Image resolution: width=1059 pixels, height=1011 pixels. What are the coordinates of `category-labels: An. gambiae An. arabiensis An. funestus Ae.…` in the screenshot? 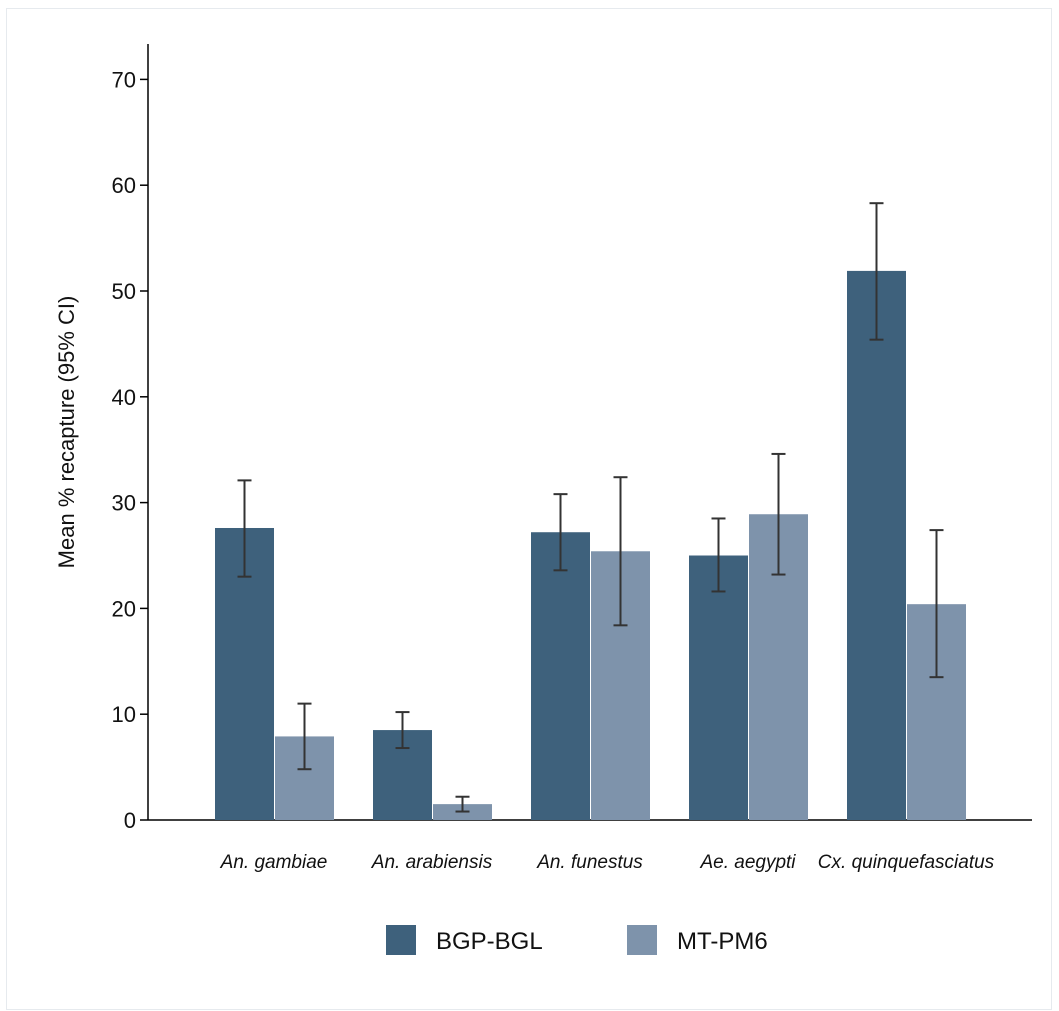 It's located at (607, 862).